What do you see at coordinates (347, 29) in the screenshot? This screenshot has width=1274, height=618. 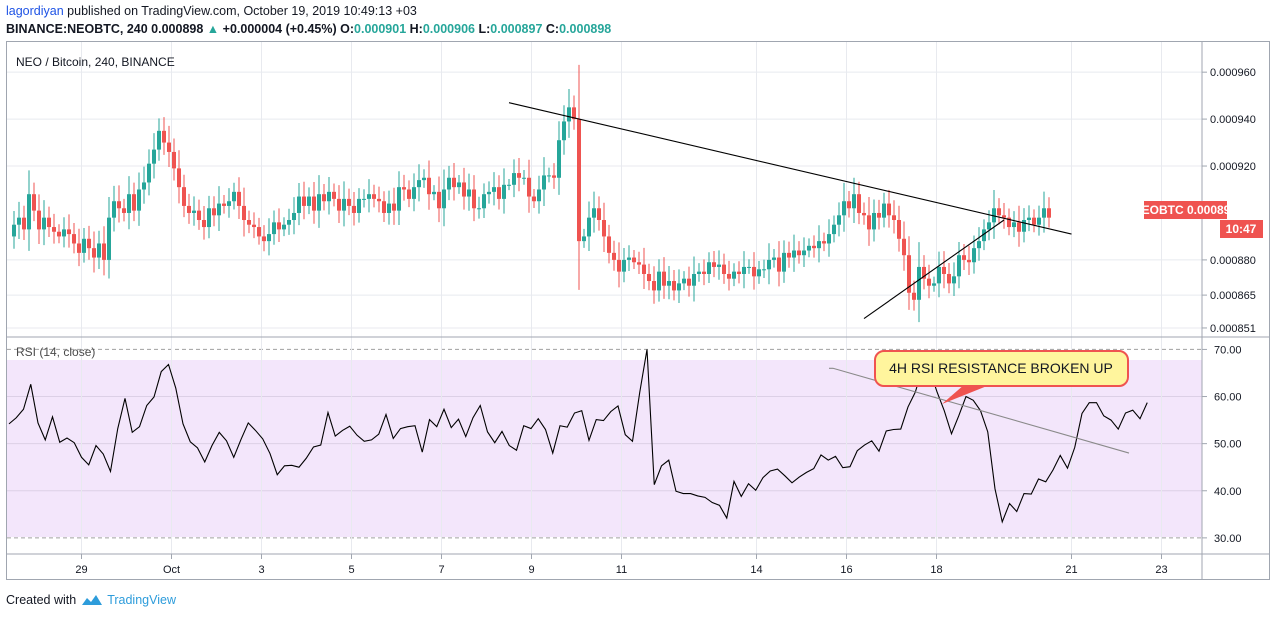 I see `open-label: O:` at bounding box center [347, 29].